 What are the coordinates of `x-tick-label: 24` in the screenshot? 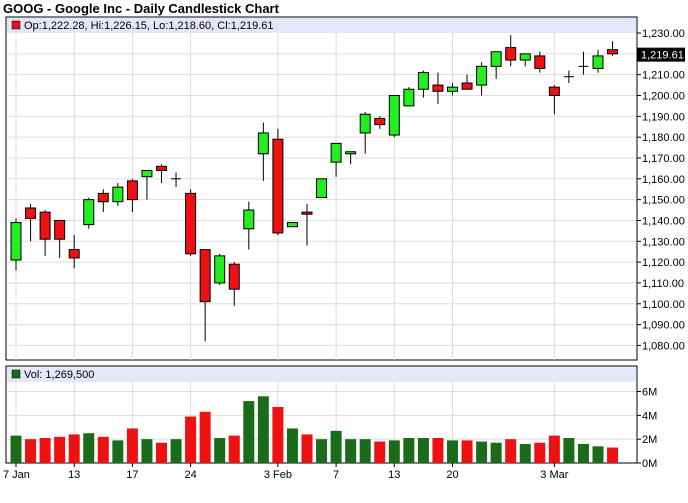 It's located at (190, 475).